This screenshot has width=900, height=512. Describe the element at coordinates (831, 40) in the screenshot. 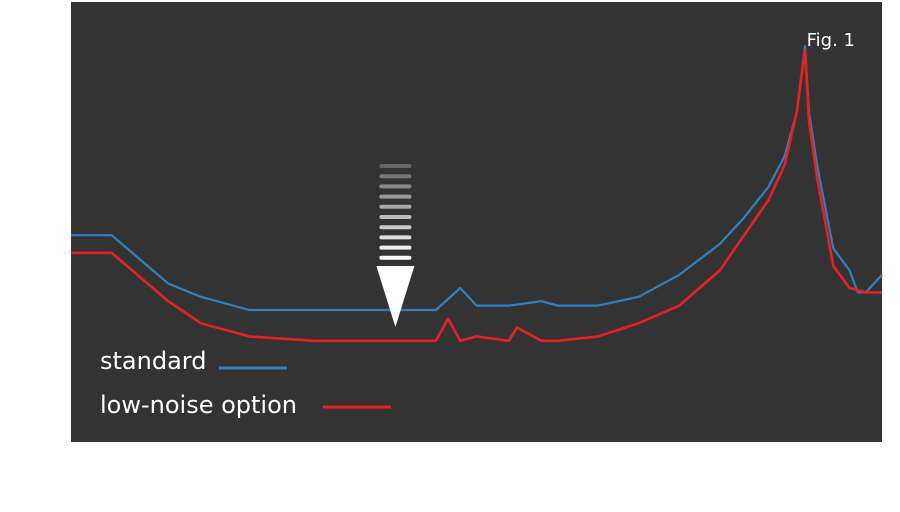

I see `figure-label: Fig. 1` at that location.